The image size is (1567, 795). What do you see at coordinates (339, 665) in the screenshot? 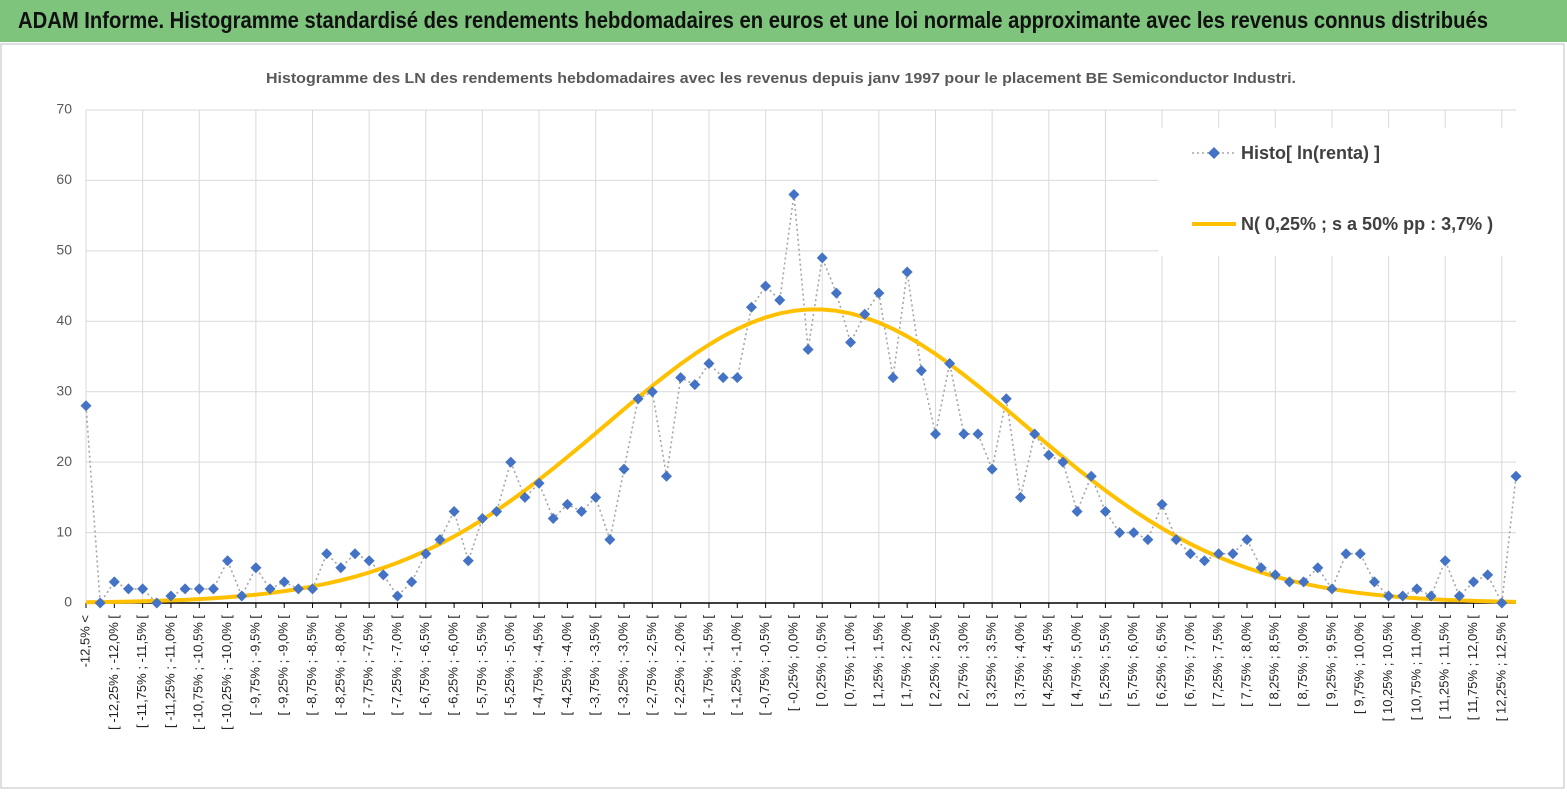
I see `x-tick-label: [ -8,25% ; -8,0% [` at bounding box center [339, 665].